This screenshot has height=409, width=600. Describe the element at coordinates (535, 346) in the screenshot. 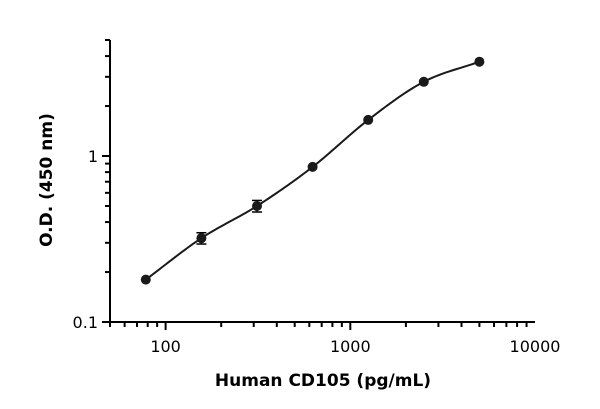

I see `x-tick-label: 10000` at that location.